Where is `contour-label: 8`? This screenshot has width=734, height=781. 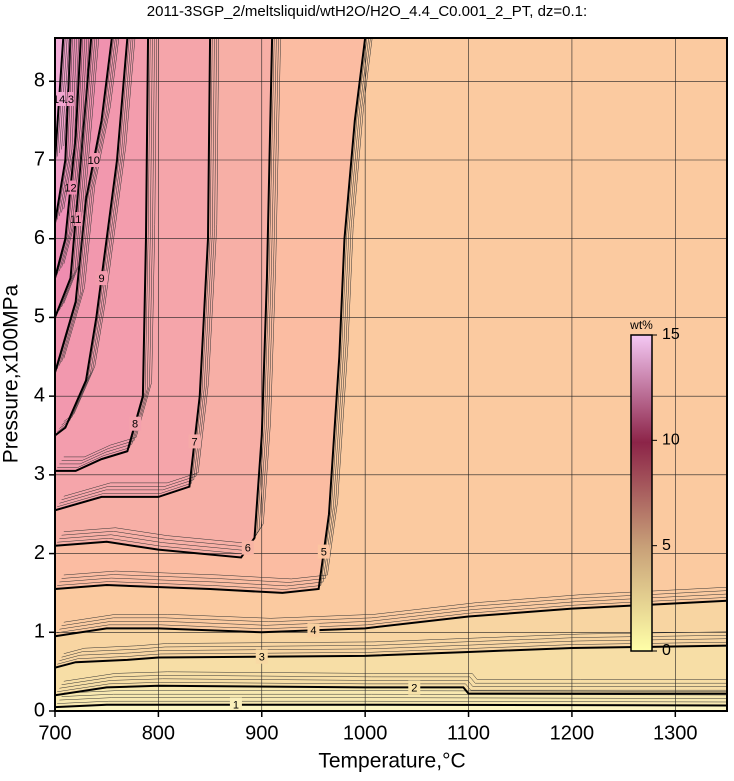
contour-label: 8 is located at coordinates (135, 425).